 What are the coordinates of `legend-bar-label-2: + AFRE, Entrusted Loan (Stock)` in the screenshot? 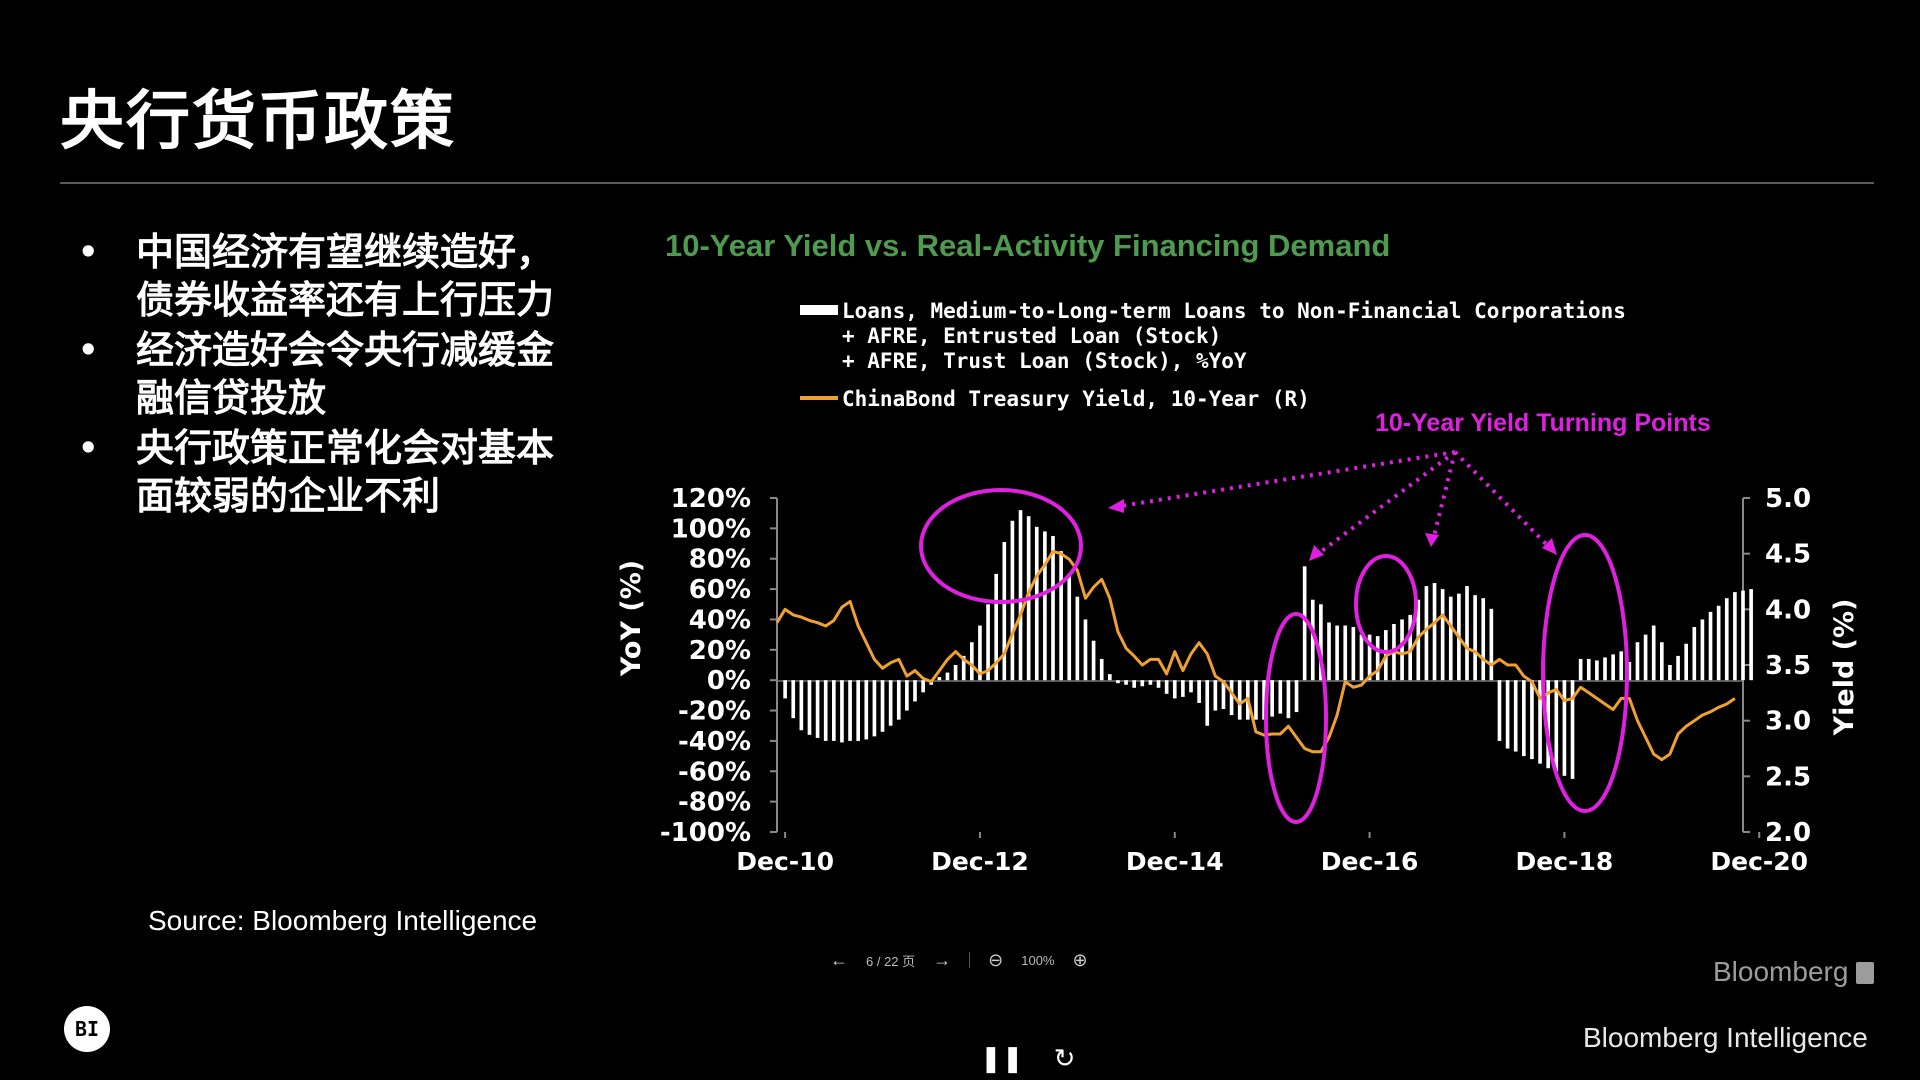 It's located at (1031, 336).